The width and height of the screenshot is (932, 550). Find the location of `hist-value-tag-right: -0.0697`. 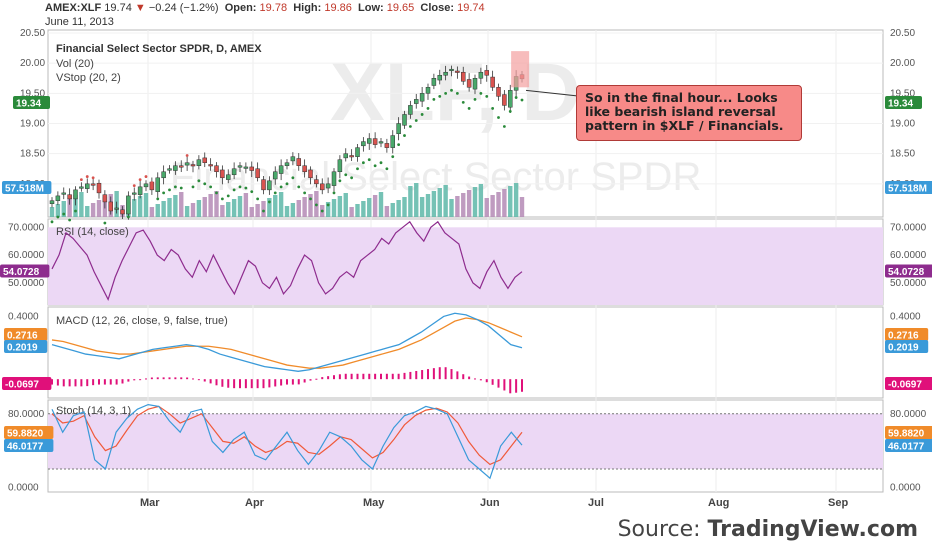

hist-value-tag-right: -0.0697 is located at coordinates (905, 385).